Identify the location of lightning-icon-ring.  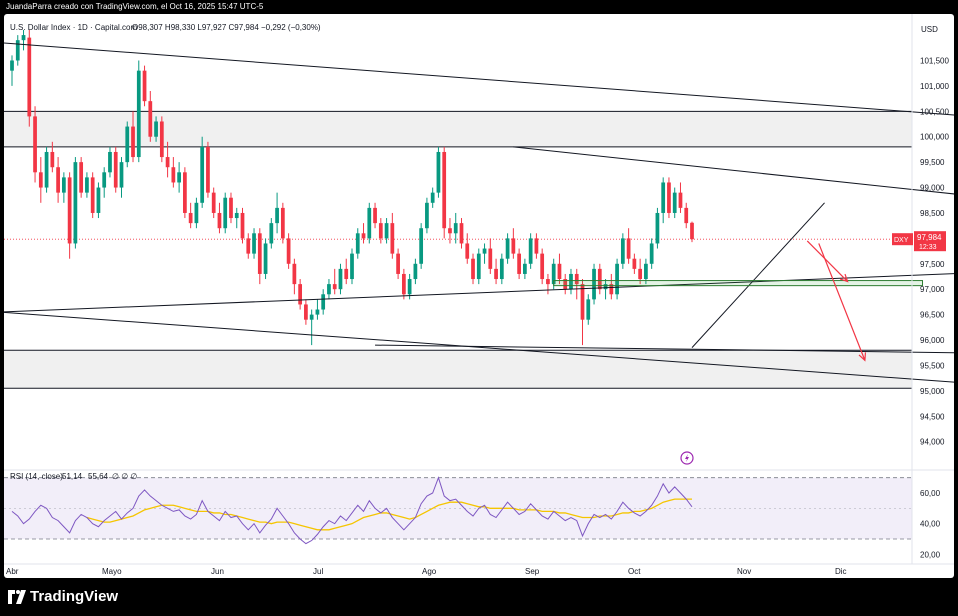
(687, 458).